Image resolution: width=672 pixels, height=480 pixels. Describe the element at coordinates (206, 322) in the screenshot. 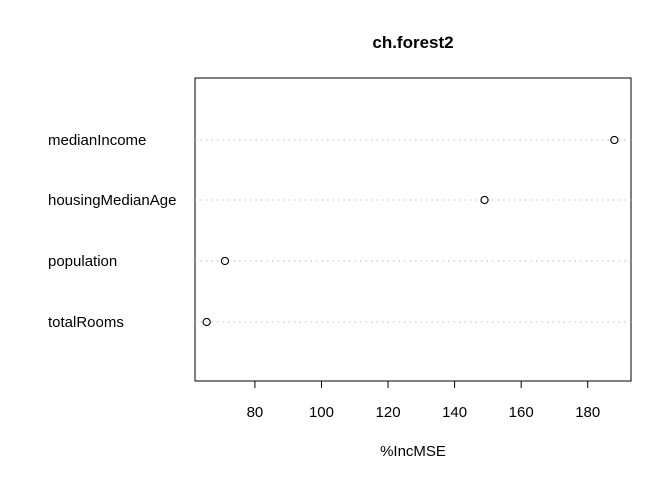

I see `point-total-rooms` at that location.